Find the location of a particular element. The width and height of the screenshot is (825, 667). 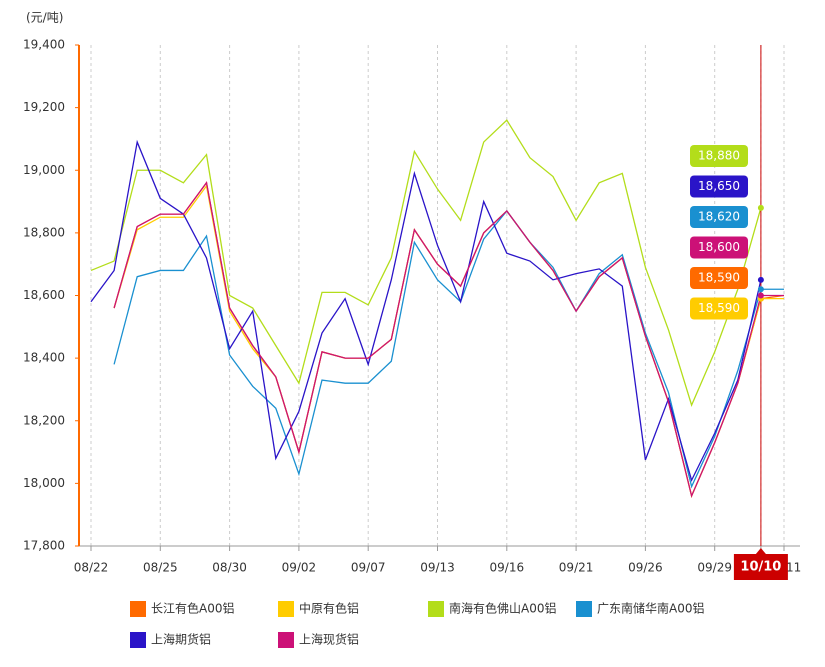

value-label: 18,650 is located at coordinates (719, 186).